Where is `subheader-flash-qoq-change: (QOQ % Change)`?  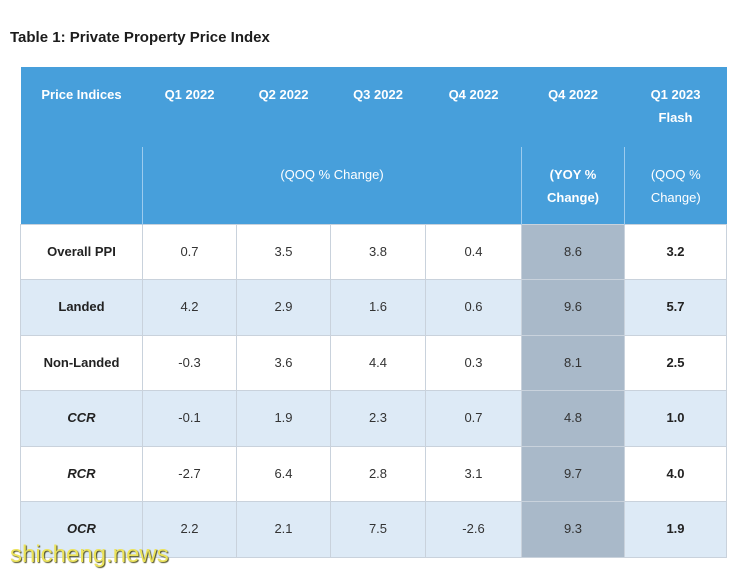 subheader-flash-qoq-change: (QOQ % Change) is located at coordinates (675, 185).